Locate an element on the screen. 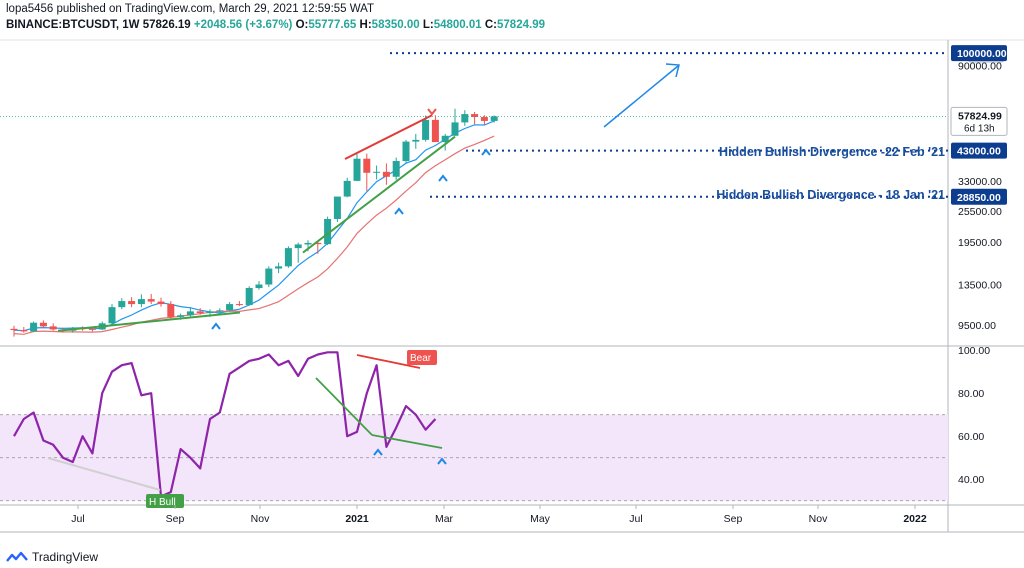 The width and height of the screenshot is (1024, 568). last-price-label: 57824.99 is located at coordinates (980, 116).